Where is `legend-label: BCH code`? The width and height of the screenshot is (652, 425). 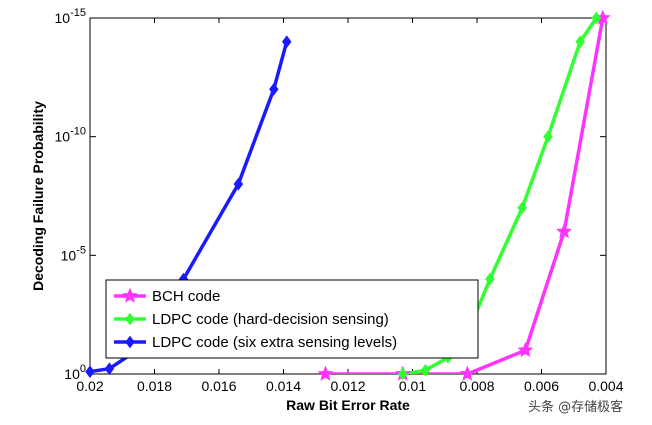 legend-label: BCH code is located at coordinates (186, 296).